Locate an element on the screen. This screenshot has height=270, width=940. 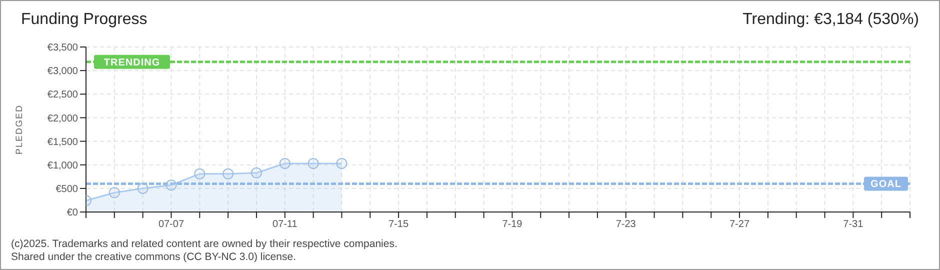
x-tick-label: 7-31 is located at coordinates (853, 224).